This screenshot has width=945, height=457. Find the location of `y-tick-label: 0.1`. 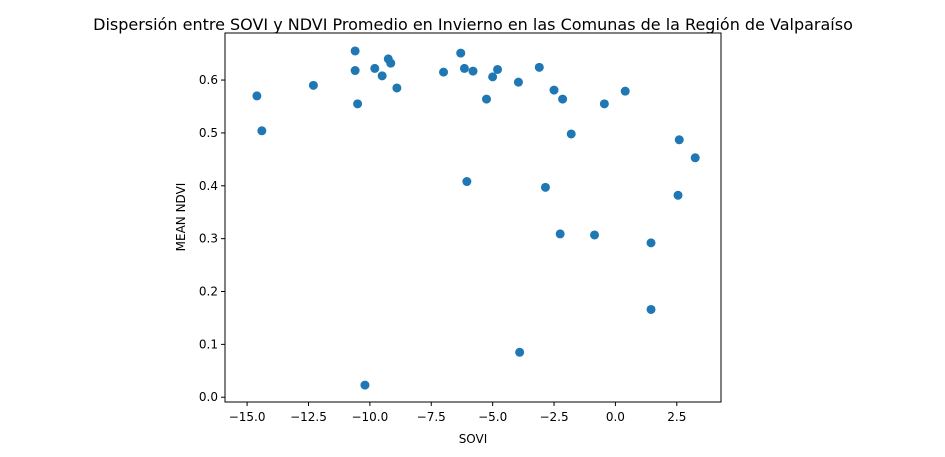

y-tick-label: 0.1 is located at coordinates (208, 344).